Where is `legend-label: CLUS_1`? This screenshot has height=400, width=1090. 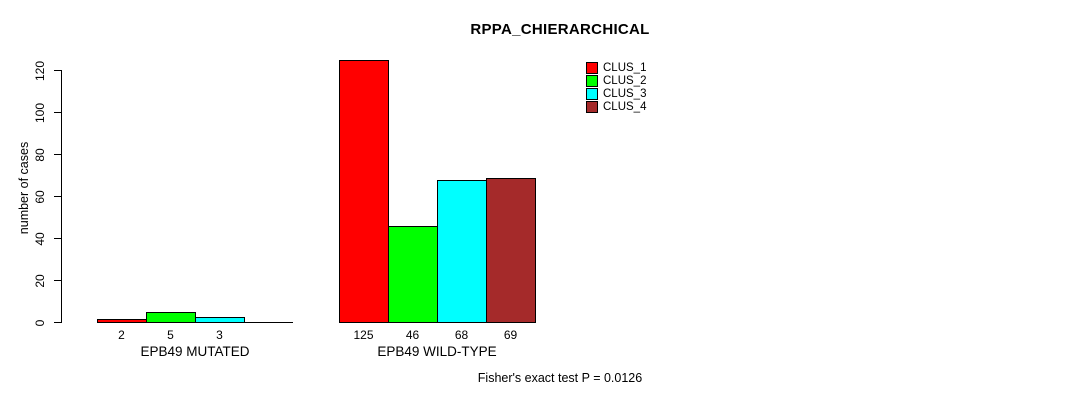 legend-label: CLUS_1 is located at coordinates (625, 68).